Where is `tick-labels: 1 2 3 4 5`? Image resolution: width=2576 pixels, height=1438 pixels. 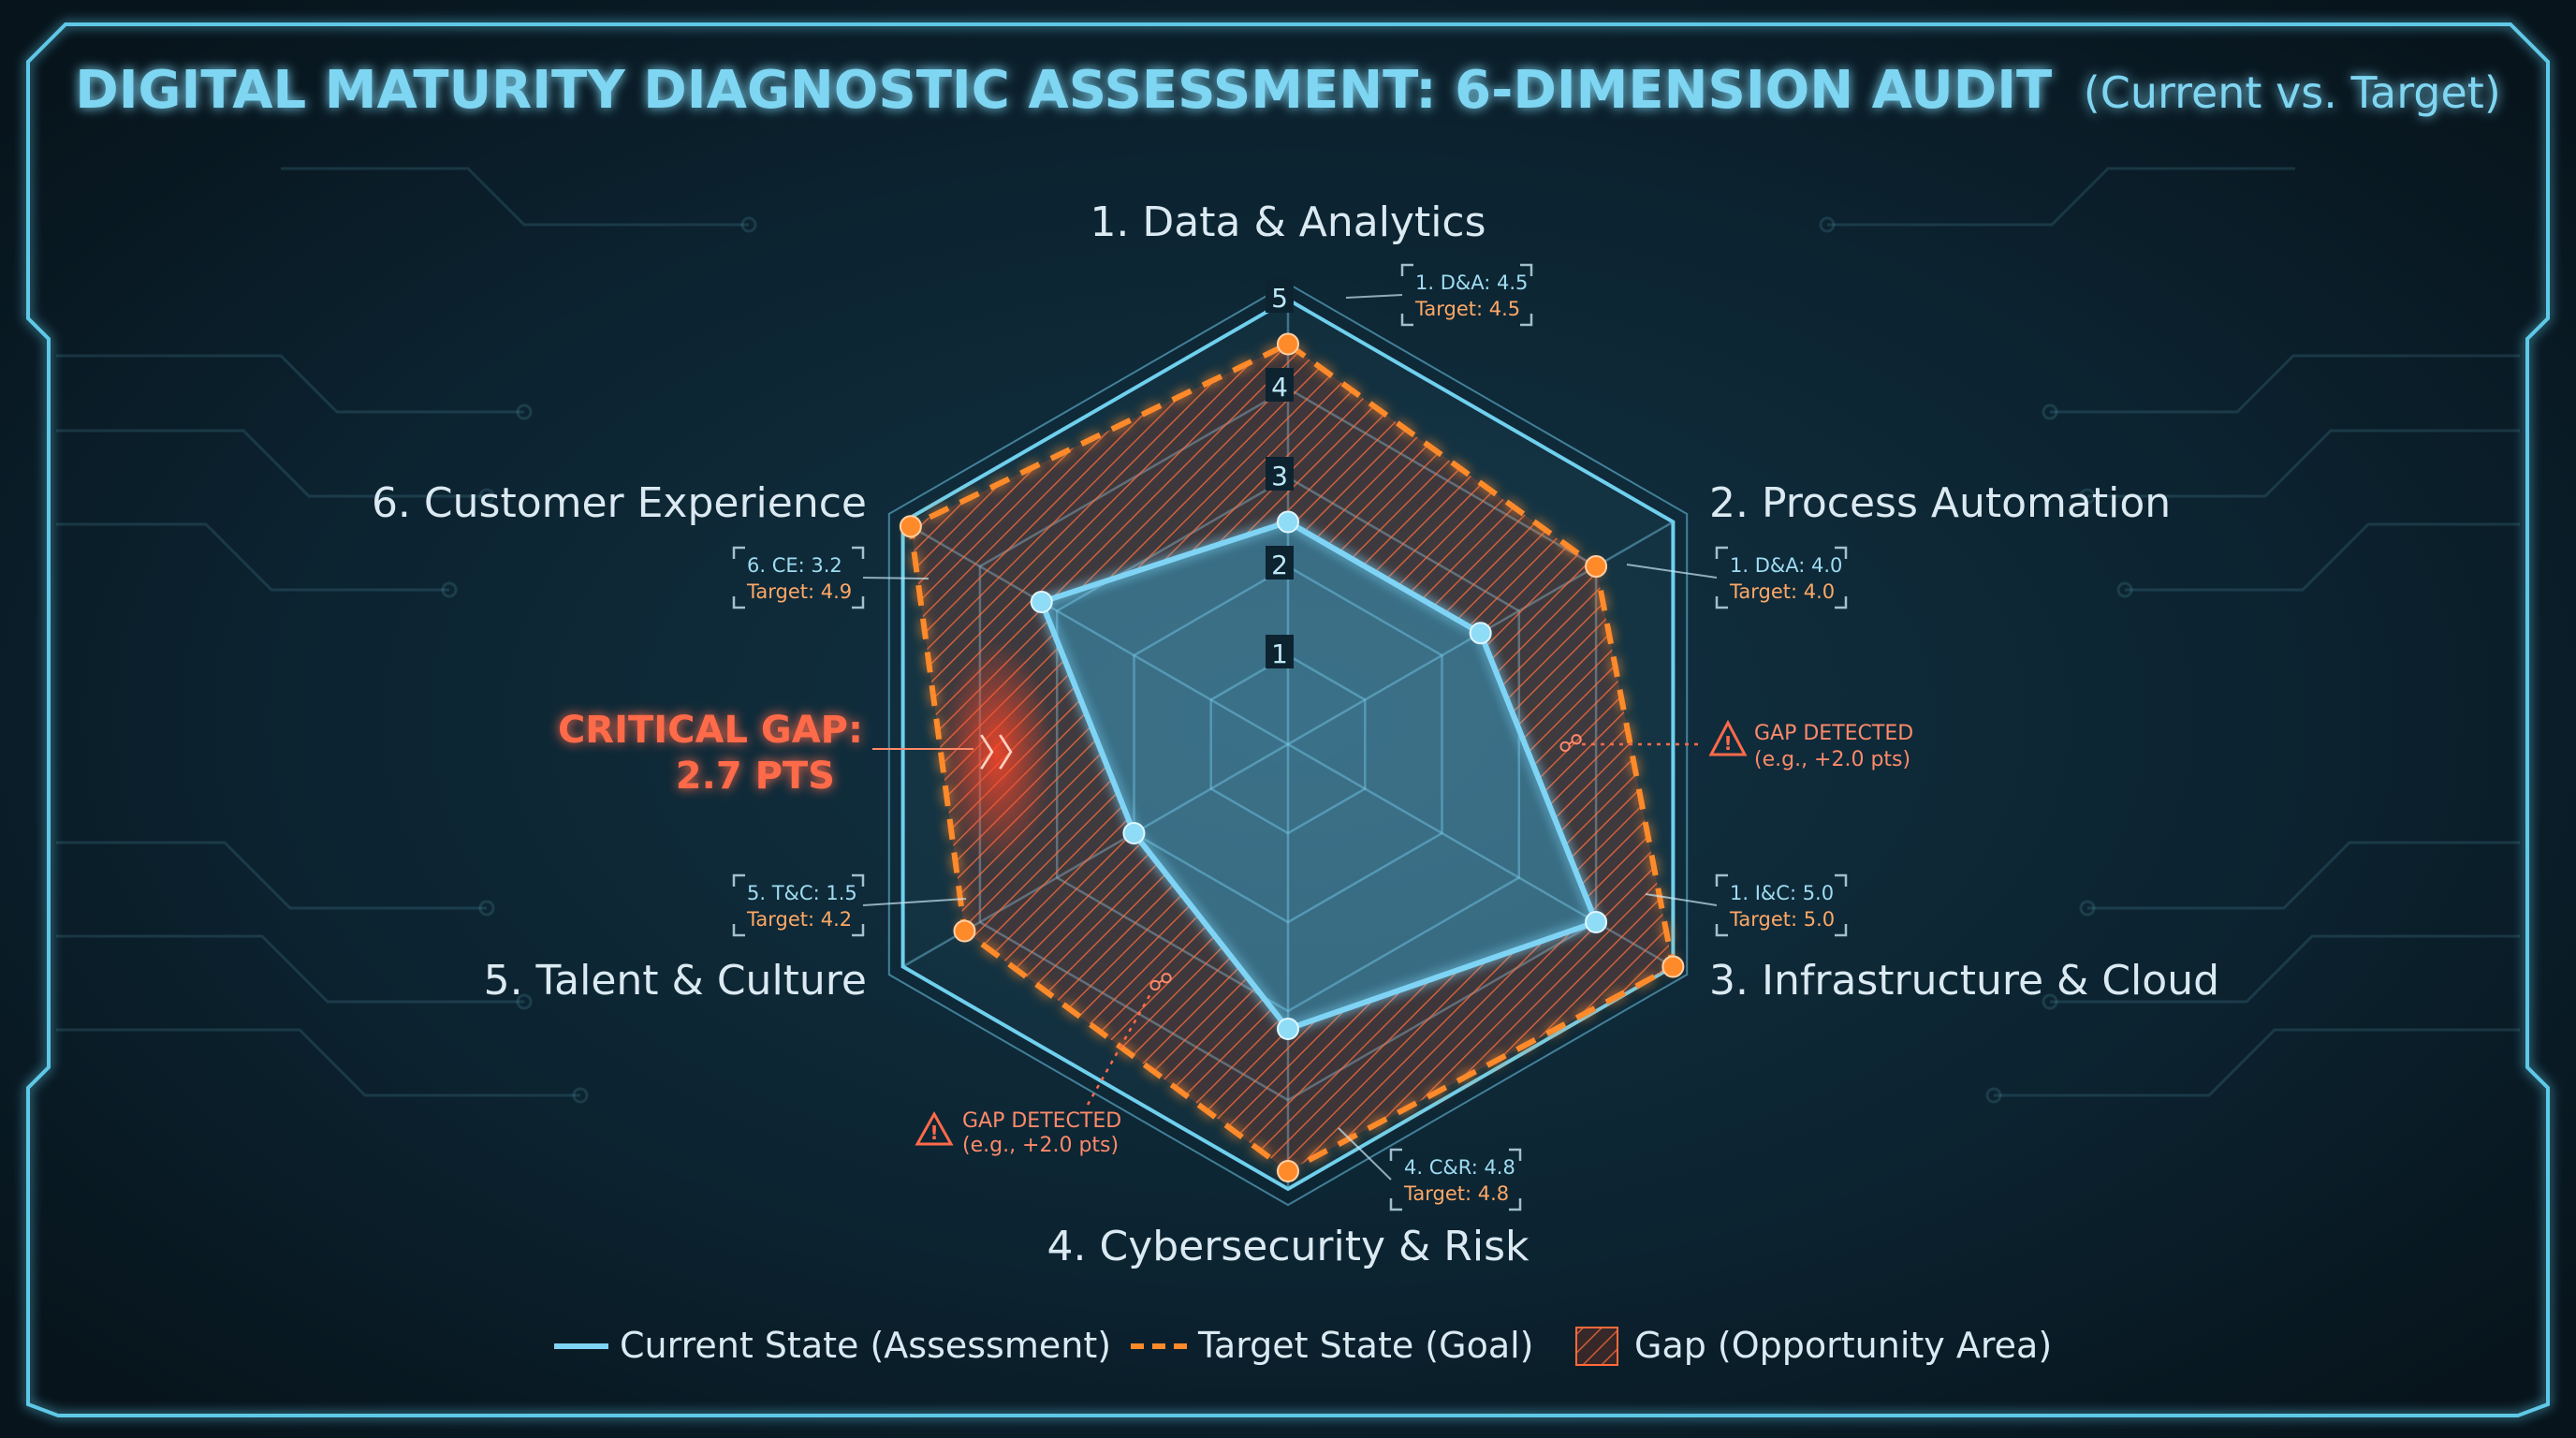 tick-labels: 1 2 3 4 5 is located at coordinates (1280, 474).